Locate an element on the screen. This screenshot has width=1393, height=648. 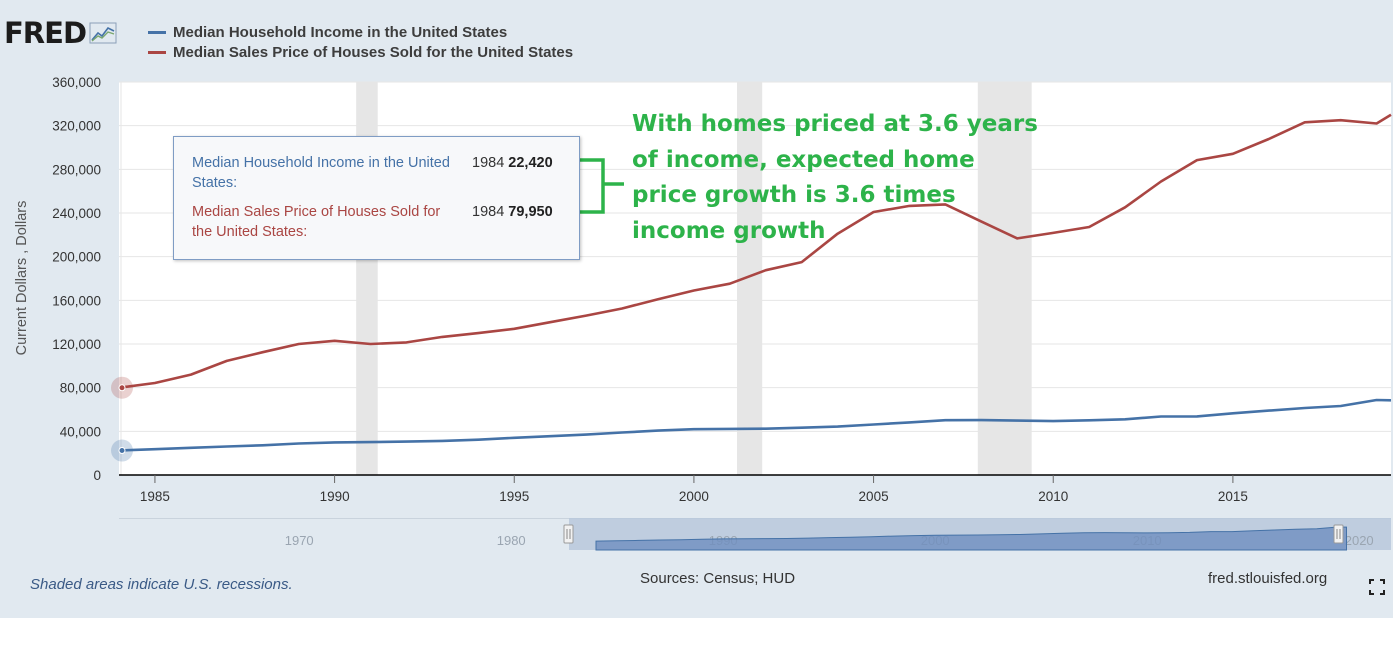
logo-text: FRED is located at coordinates (45, 33).